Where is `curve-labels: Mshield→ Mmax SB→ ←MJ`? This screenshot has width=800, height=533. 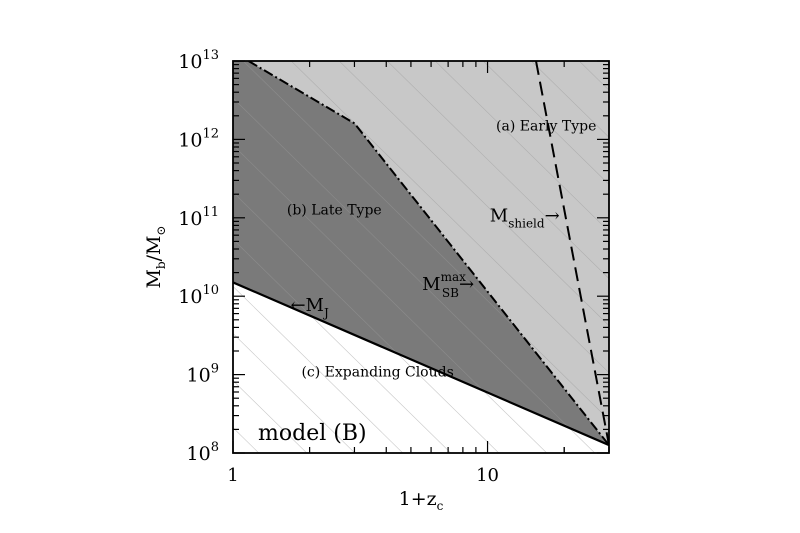 curve-labels: Mshield→ Mmax SB→ ←MJ is located at coordinates (424, 262).